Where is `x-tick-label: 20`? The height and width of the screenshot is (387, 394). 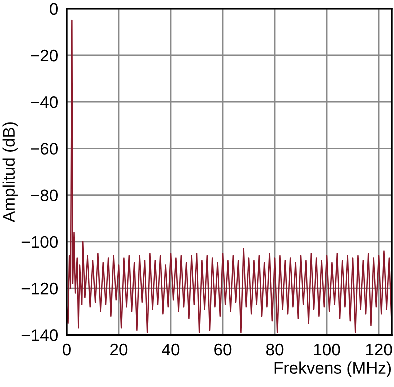 x-tick-label: 20 is located at coordinates (119, 350).